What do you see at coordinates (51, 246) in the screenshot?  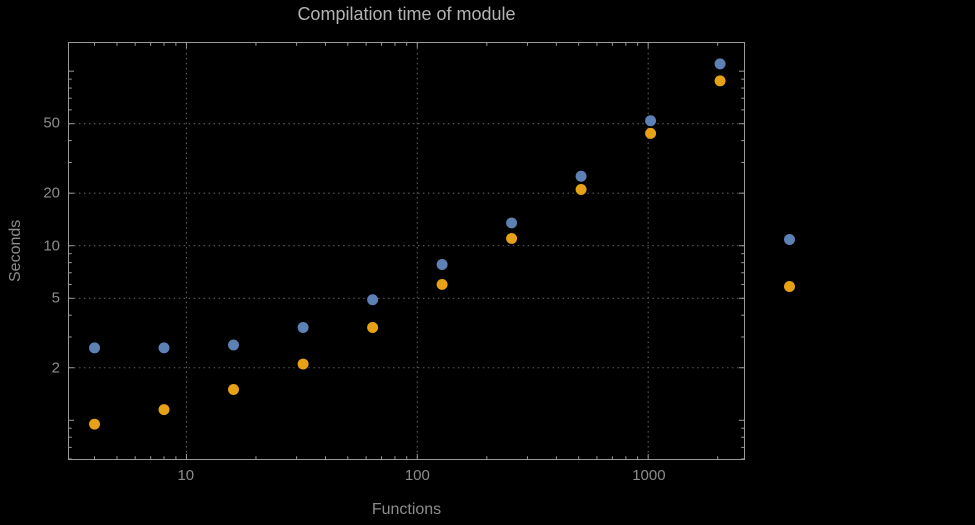 I see `y-tick-label: 10` at bounding box center [51, 246].